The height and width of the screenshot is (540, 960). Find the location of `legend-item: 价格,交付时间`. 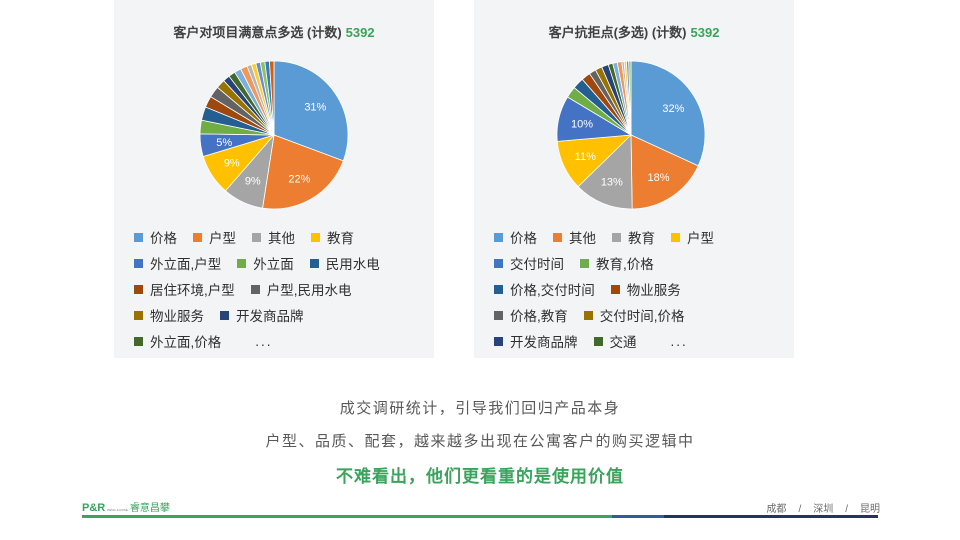

legend-item: 价格,交付时间 is located at coordinates (544, 289).